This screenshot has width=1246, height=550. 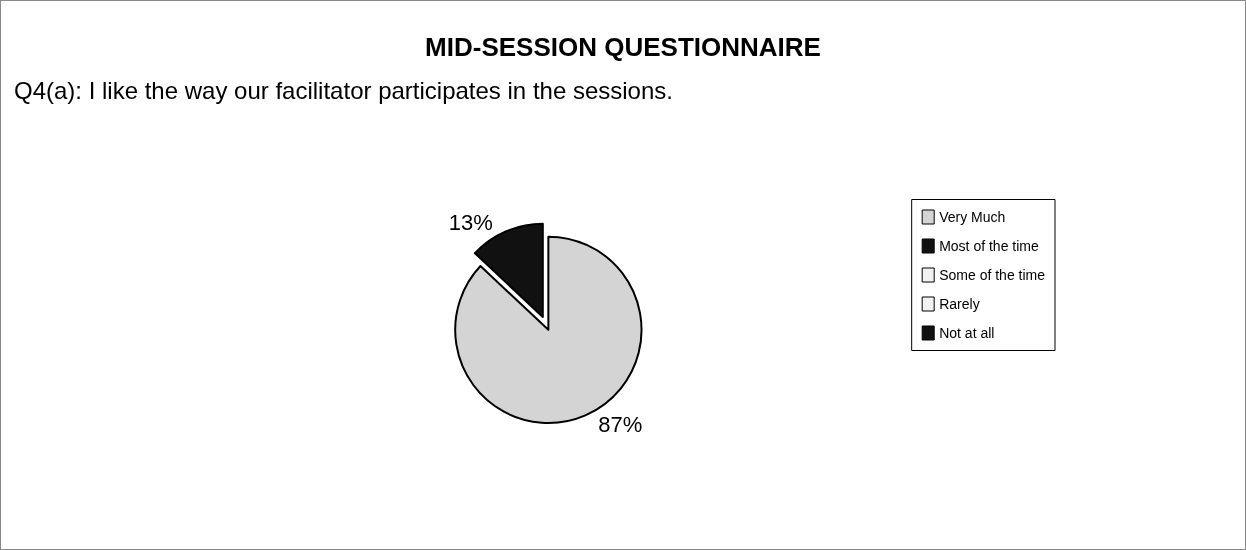 I want to click on legend-label: Some of the time, so click(x=992, y=275).